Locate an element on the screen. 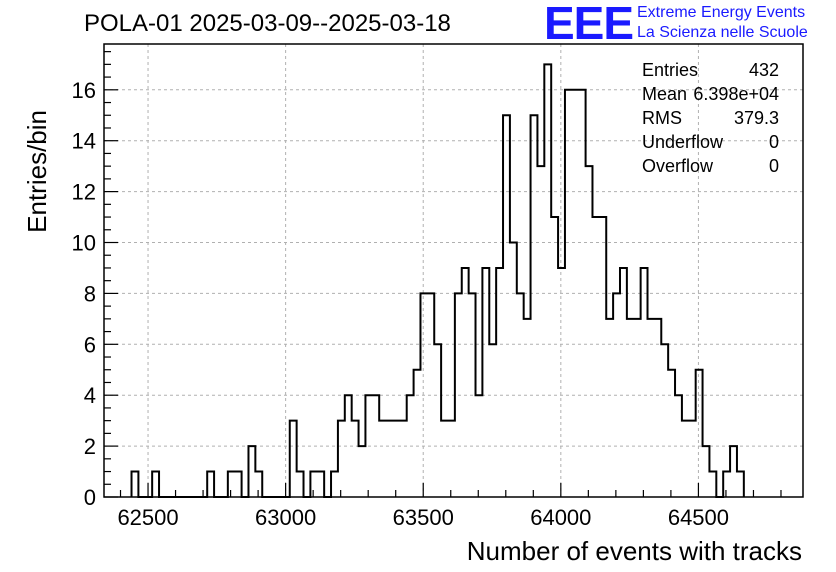 Image resolution: width=836 pixels, height=572 pixels. stats-value: 432 is located at coordinates (763, 70).